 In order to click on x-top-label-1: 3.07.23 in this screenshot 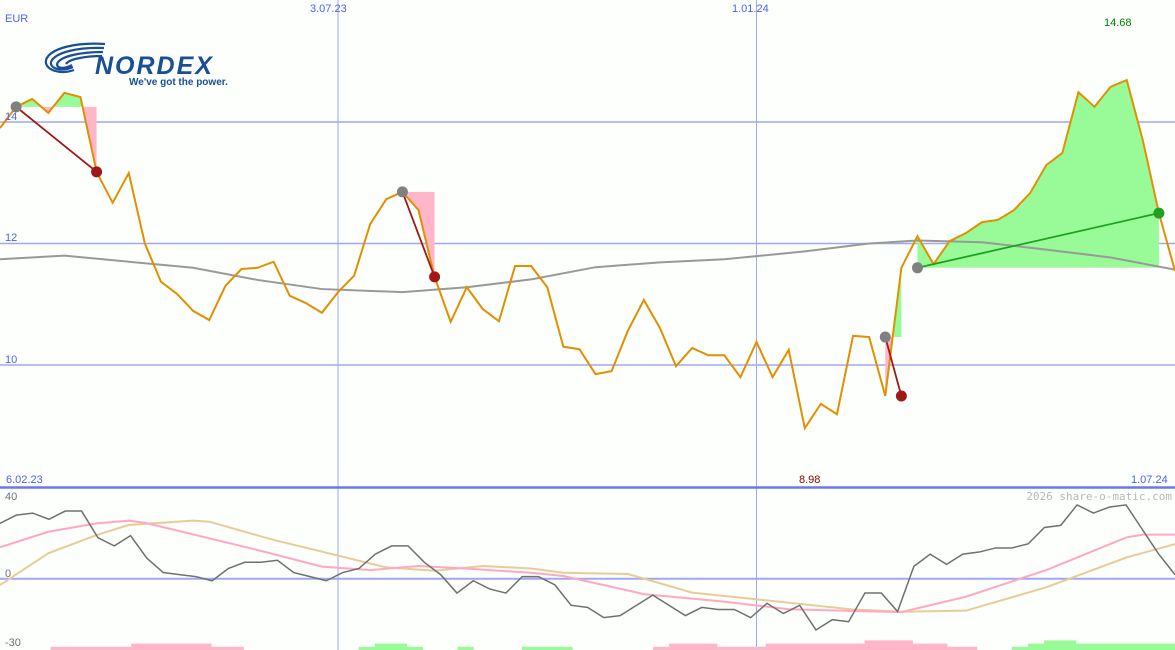, I will do `click(328, 9)`.